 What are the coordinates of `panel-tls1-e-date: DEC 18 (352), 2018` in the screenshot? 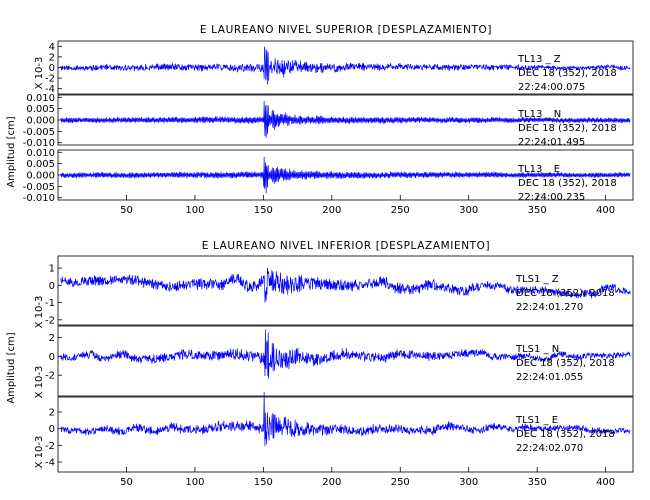 It's located at (565, 434).